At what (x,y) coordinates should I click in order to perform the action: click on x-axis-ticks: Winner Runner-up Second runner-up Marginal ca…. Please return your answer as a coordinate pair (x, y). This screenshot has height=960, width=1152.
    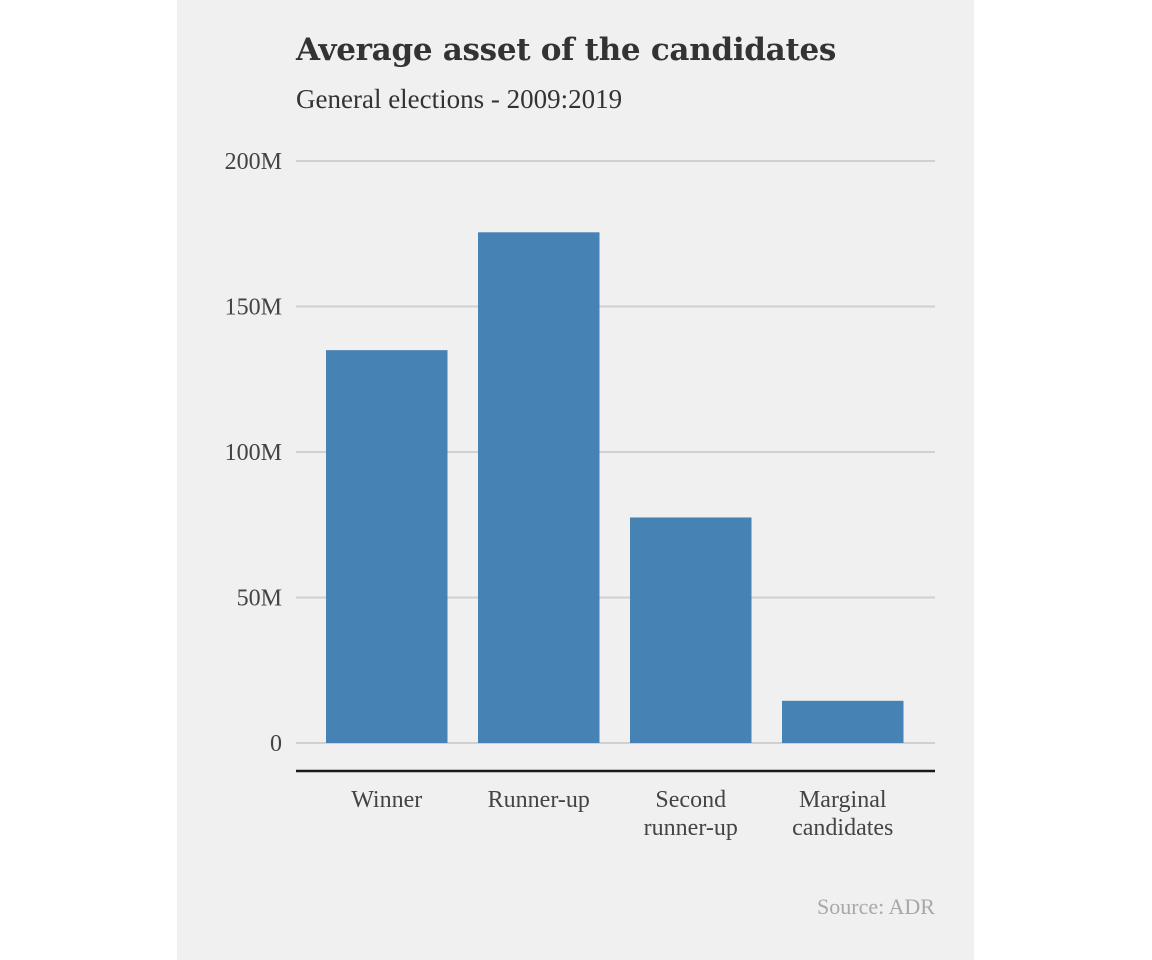
    Looking at the image, I should click on (622, 814).